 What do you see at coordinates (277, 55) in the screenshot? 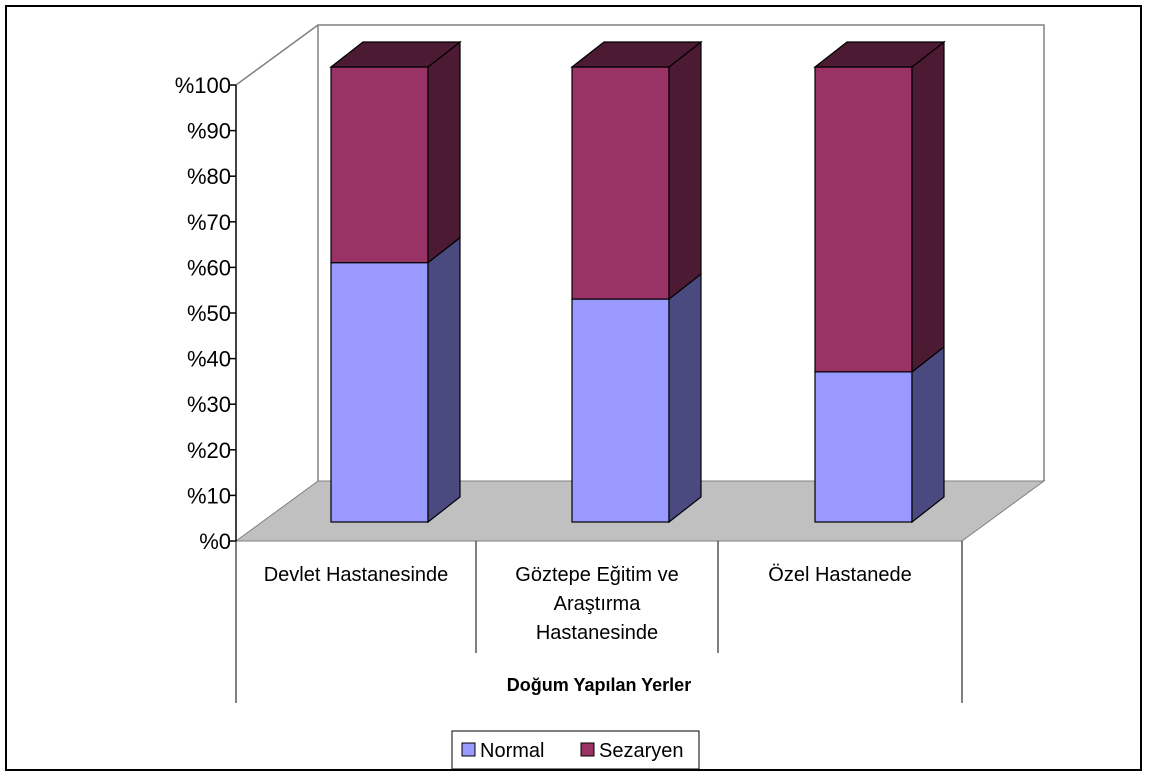
I see `side-wall-top-edge` at bounding box center [277, 55].